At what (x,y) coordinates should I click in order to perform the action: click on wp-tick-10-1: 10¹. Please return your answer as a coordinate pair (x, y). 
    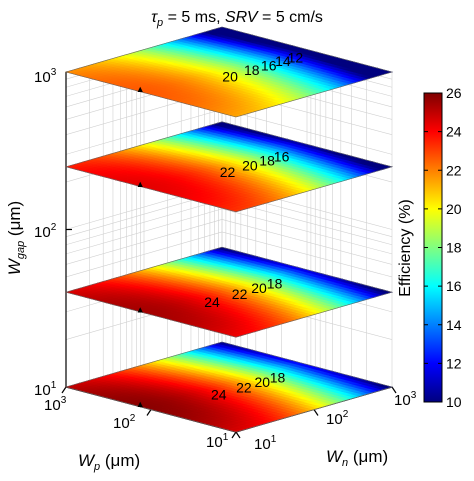
    Looking at the image, I should click on (217, 441).